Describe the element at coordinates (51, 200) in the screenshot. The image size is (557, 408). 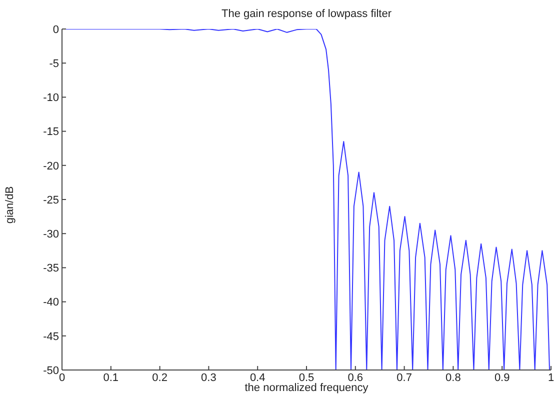
I see `y-tick-label: -25` at that location.